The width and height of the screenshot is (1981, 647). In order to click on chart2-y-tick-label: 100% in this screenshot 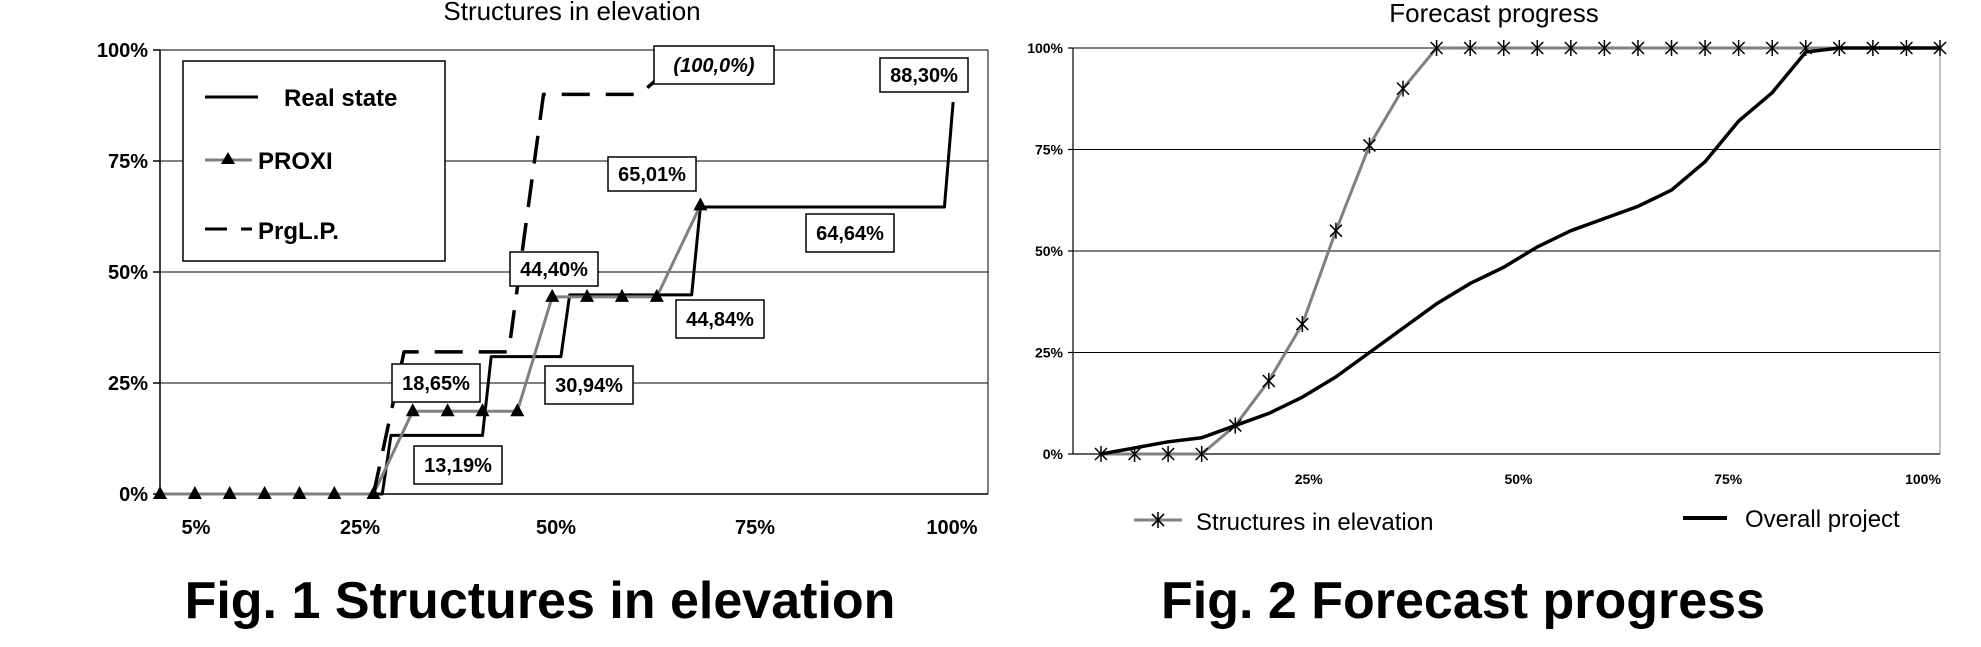, I will do `click(1045, 48)`.